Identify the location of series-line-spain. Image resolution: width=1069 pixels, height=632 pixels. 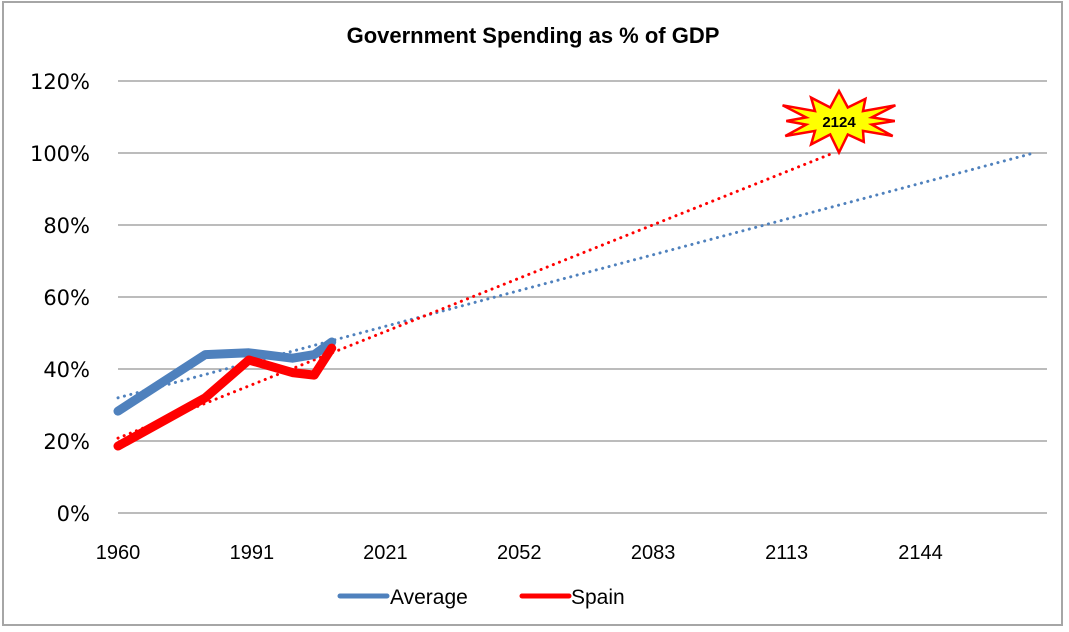
(225, 397).